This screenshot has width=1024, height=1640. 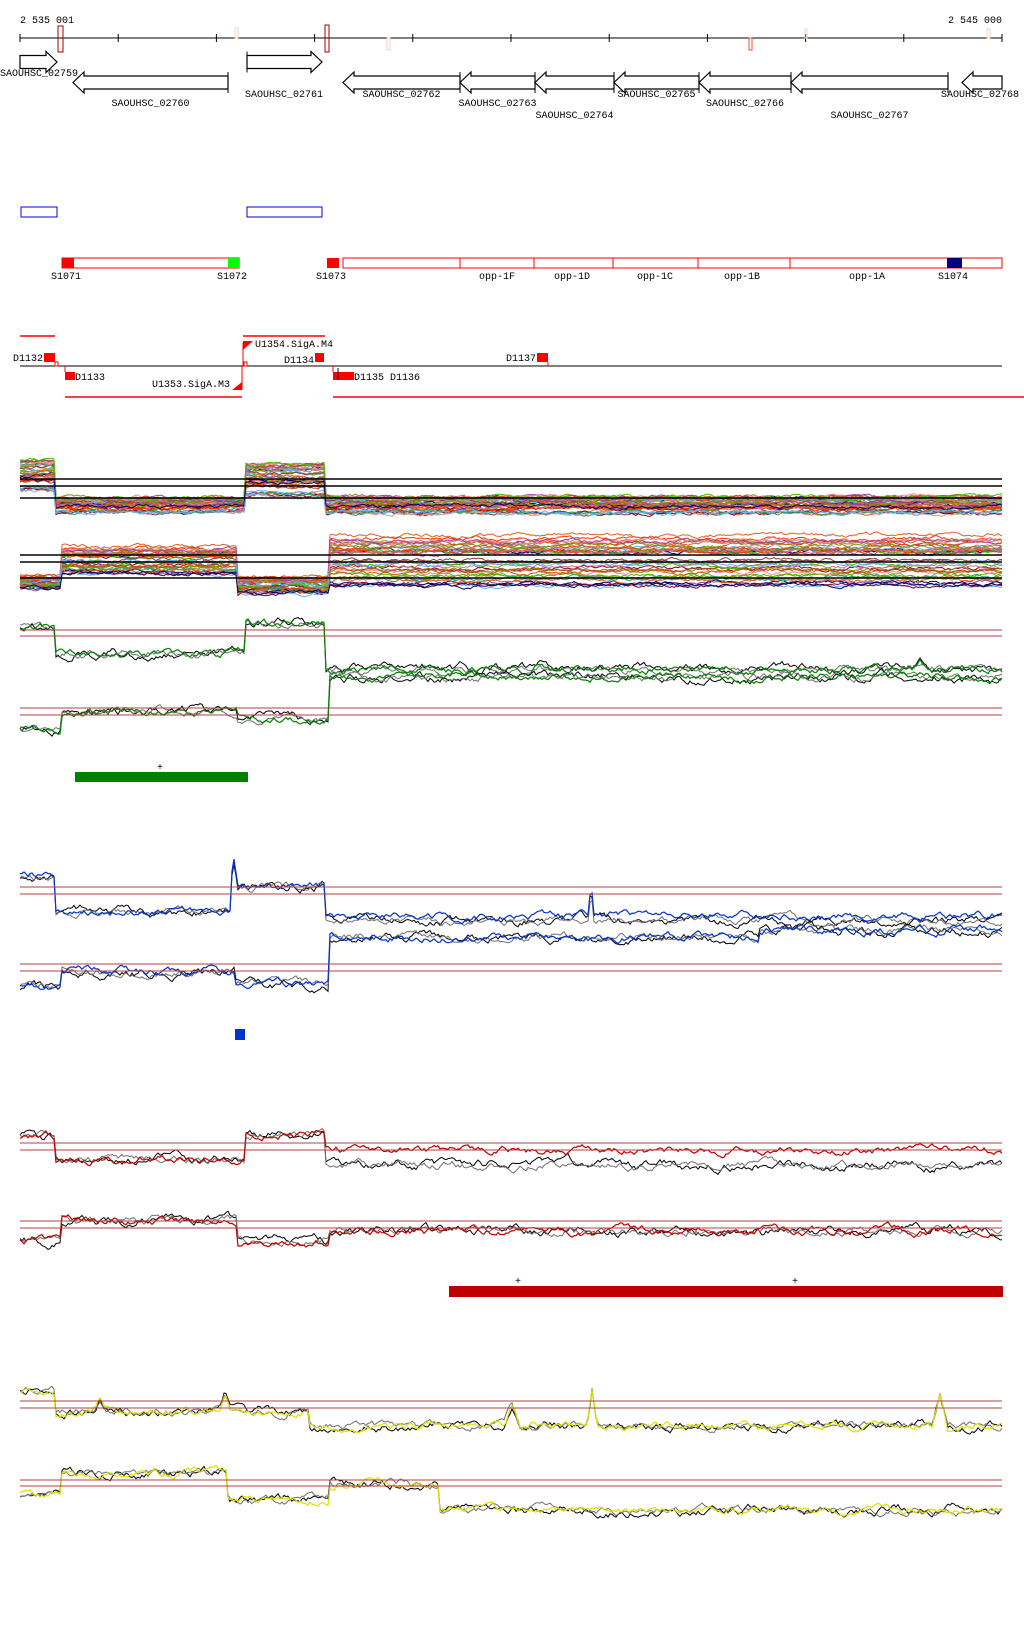 What do you see at coordinates (497, 277) in the screenshot?
I see `segment-label: opp-1F` at bounding box center [497, 277].